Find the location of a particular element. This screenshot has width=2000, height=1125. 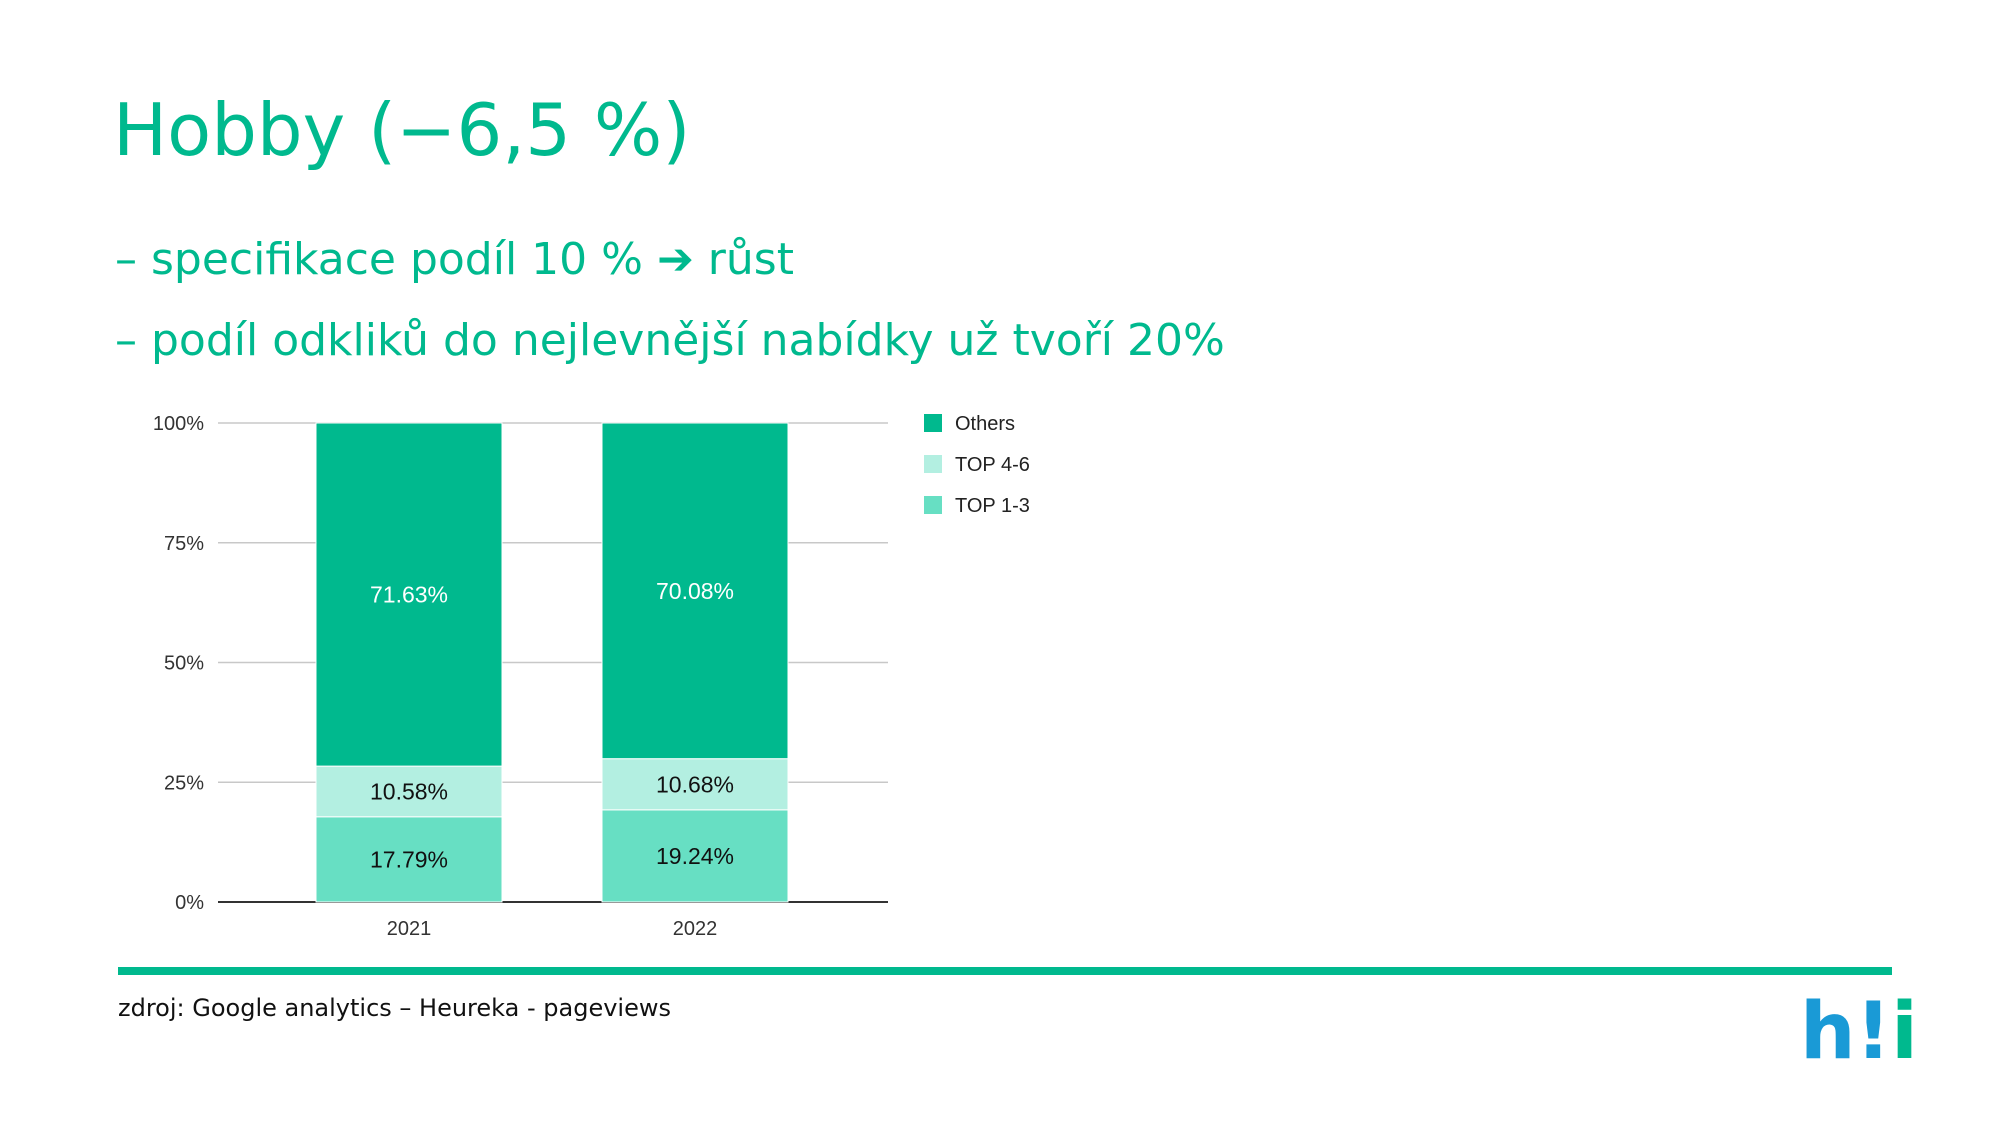

logo-part: h is located at coordinates (1828, 1032).